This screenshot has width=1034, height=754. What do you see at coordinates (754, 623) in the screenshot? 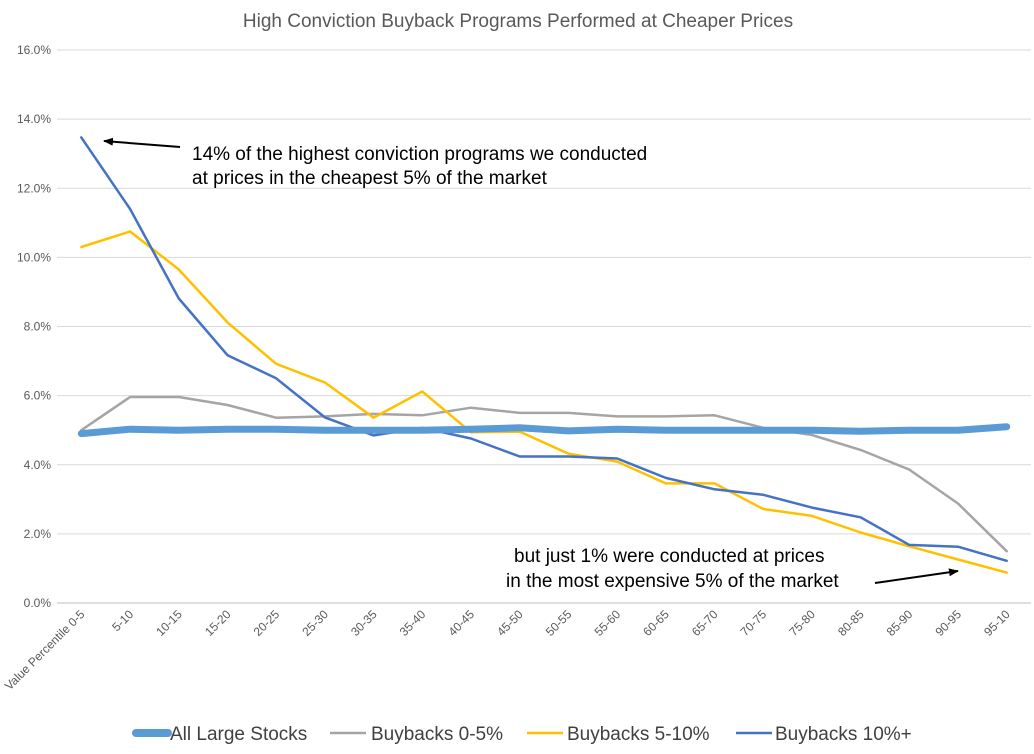
I see `x-tick-label: 70-75` at bounding box center [754, 623].